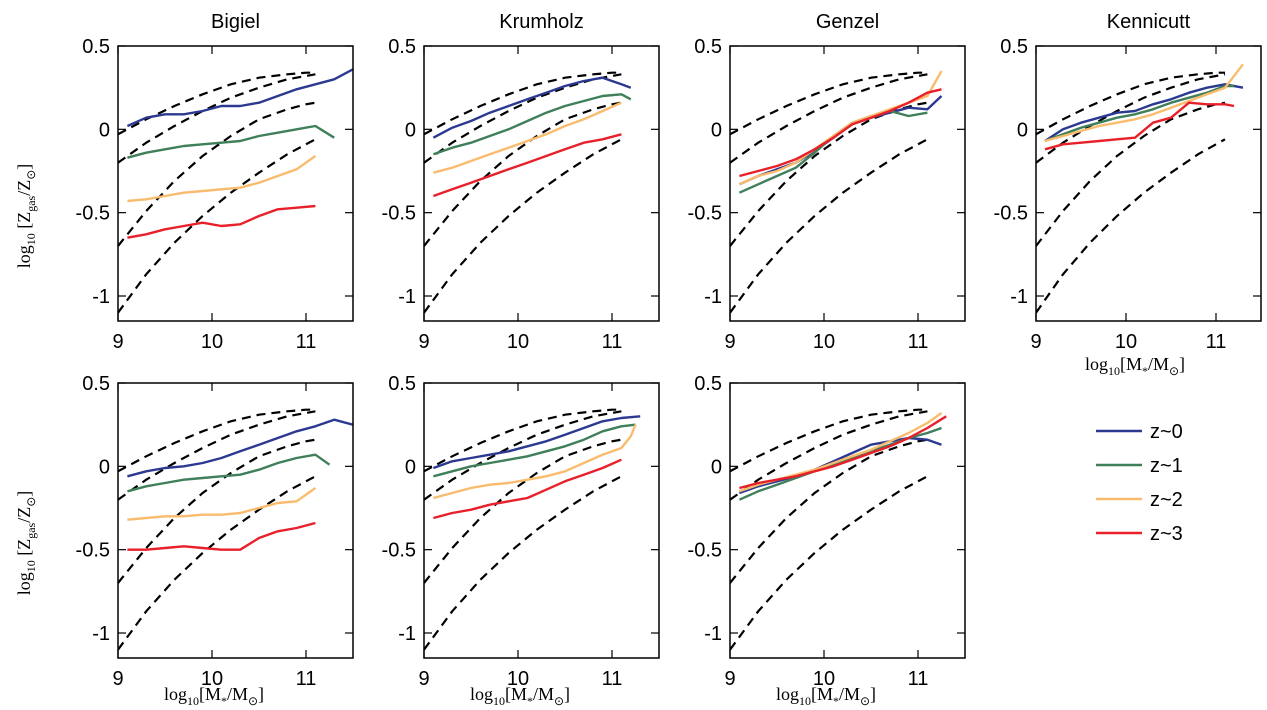 Image resolution: width=1267 pixels, height=710 pixels. I want to click on legend-entry: z~3, so click(1139, 534).